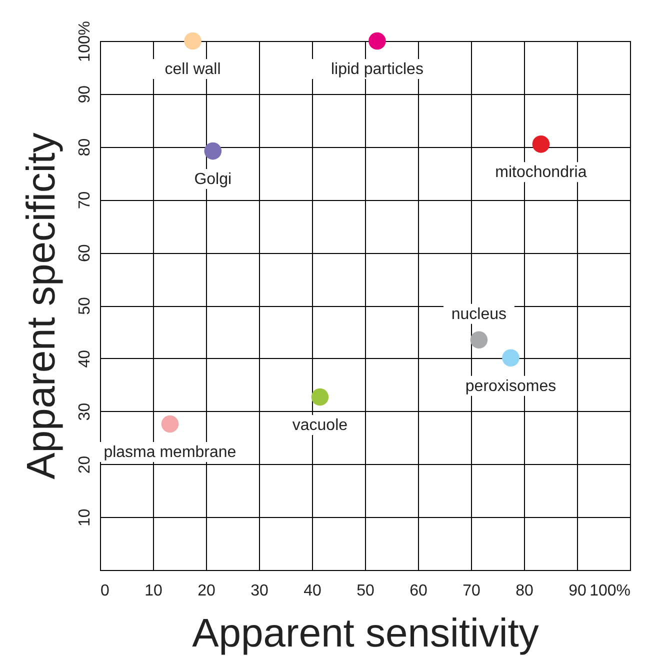  Describe the element at coordinates (320, 425) in the screenshot. I see `annotation: vacuole` at that location.